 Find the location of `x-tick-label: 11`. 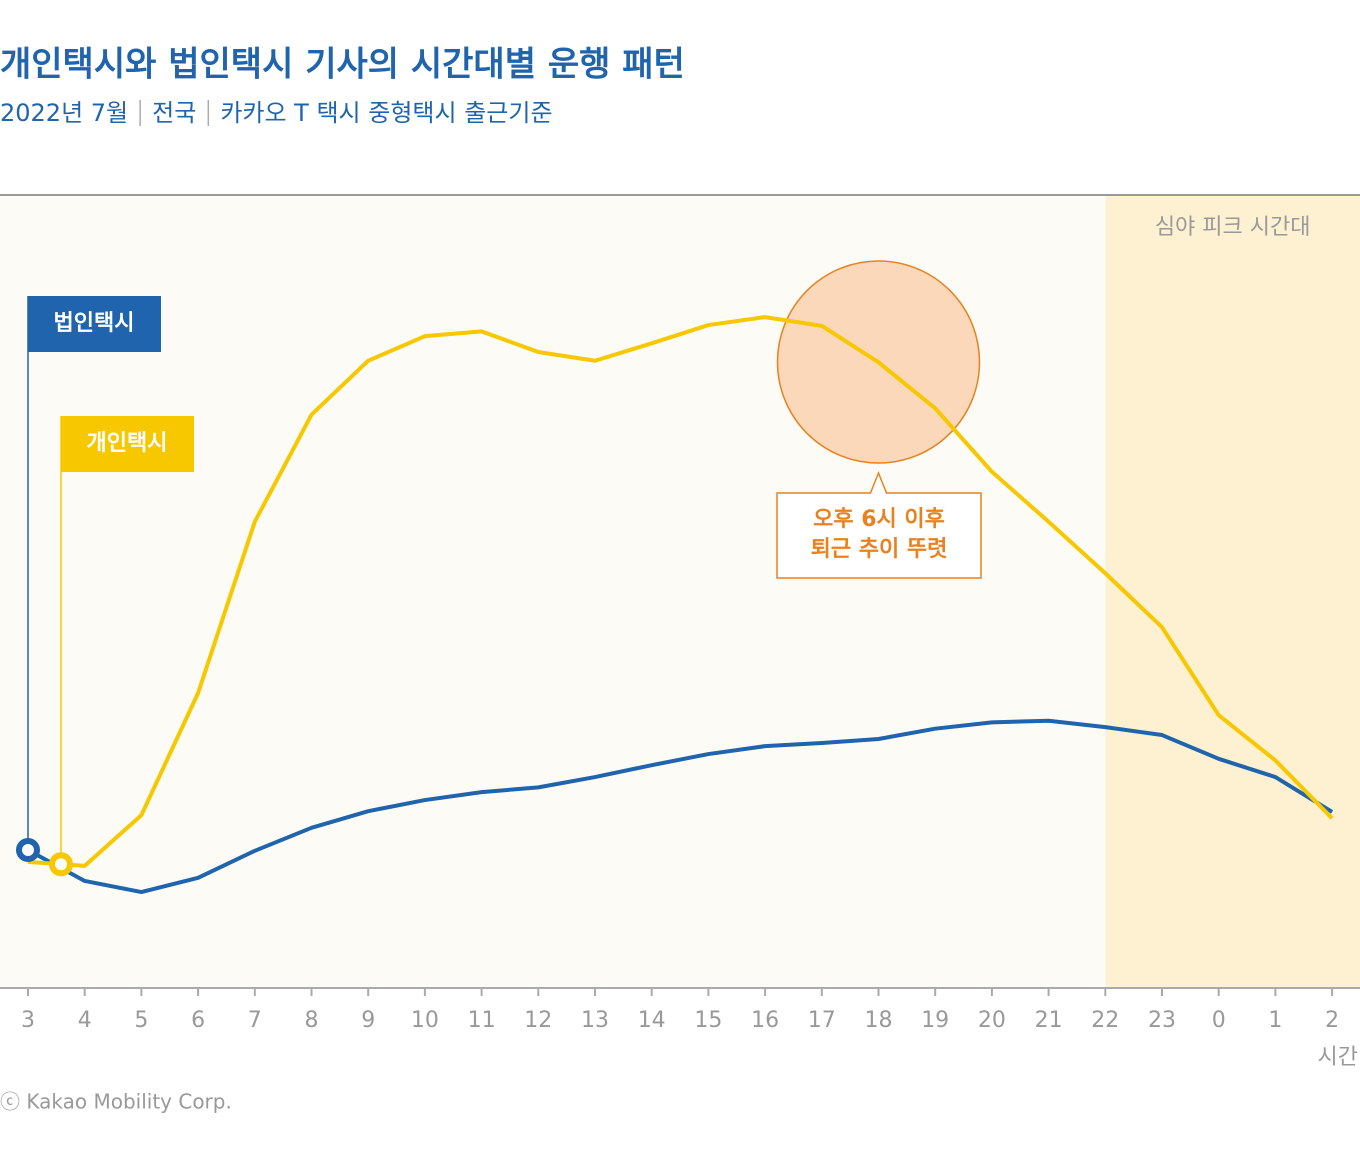

x-tick-label: 11 is located at coordinates (482, 1020).